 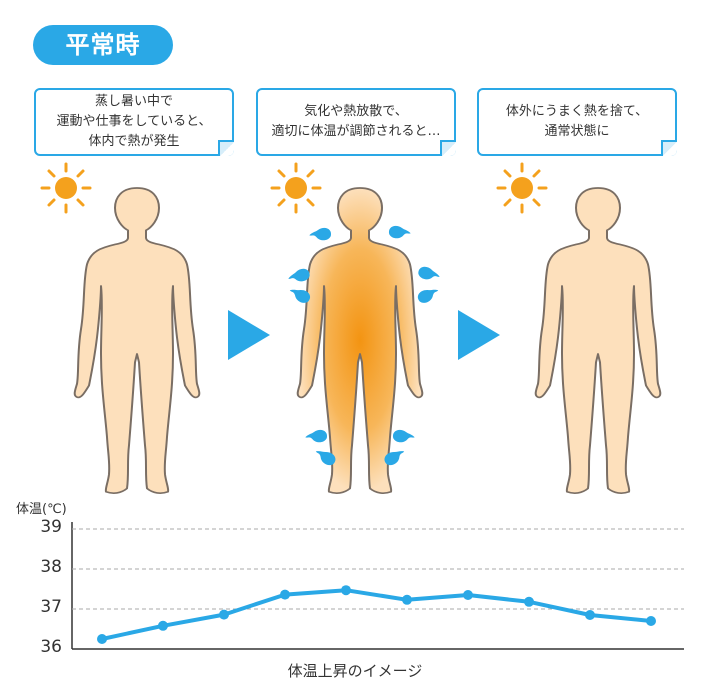 I want to click on speech-bubble-step-1: 蒸し暑い中で 運動や仕事をしていると、 体内で熱が発生, so click(x=134, y=122).